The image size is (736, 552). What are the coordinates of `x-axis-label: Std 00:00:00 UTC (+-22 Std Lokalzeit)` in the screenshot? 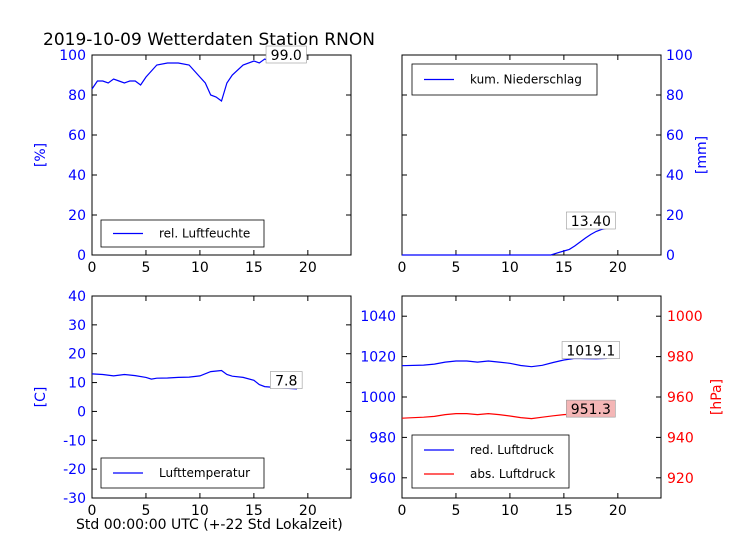 It's located at (209, 525).